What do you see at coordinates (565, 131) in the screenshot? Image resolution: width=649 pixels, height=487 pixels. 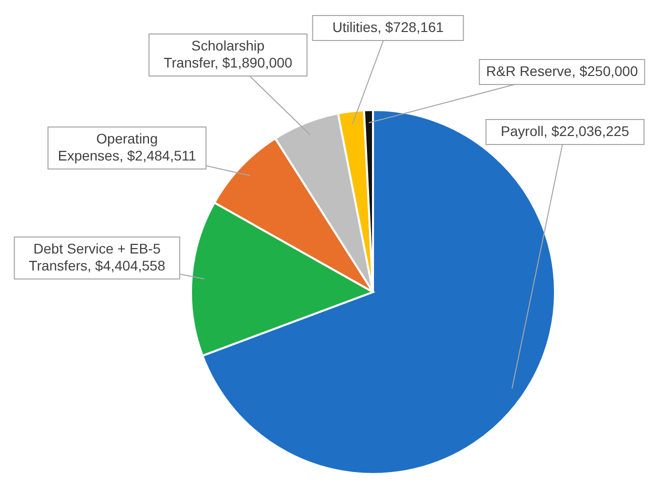 I see `slice-label: Payroll, $22,036,225` at bounding box center [565, 131].